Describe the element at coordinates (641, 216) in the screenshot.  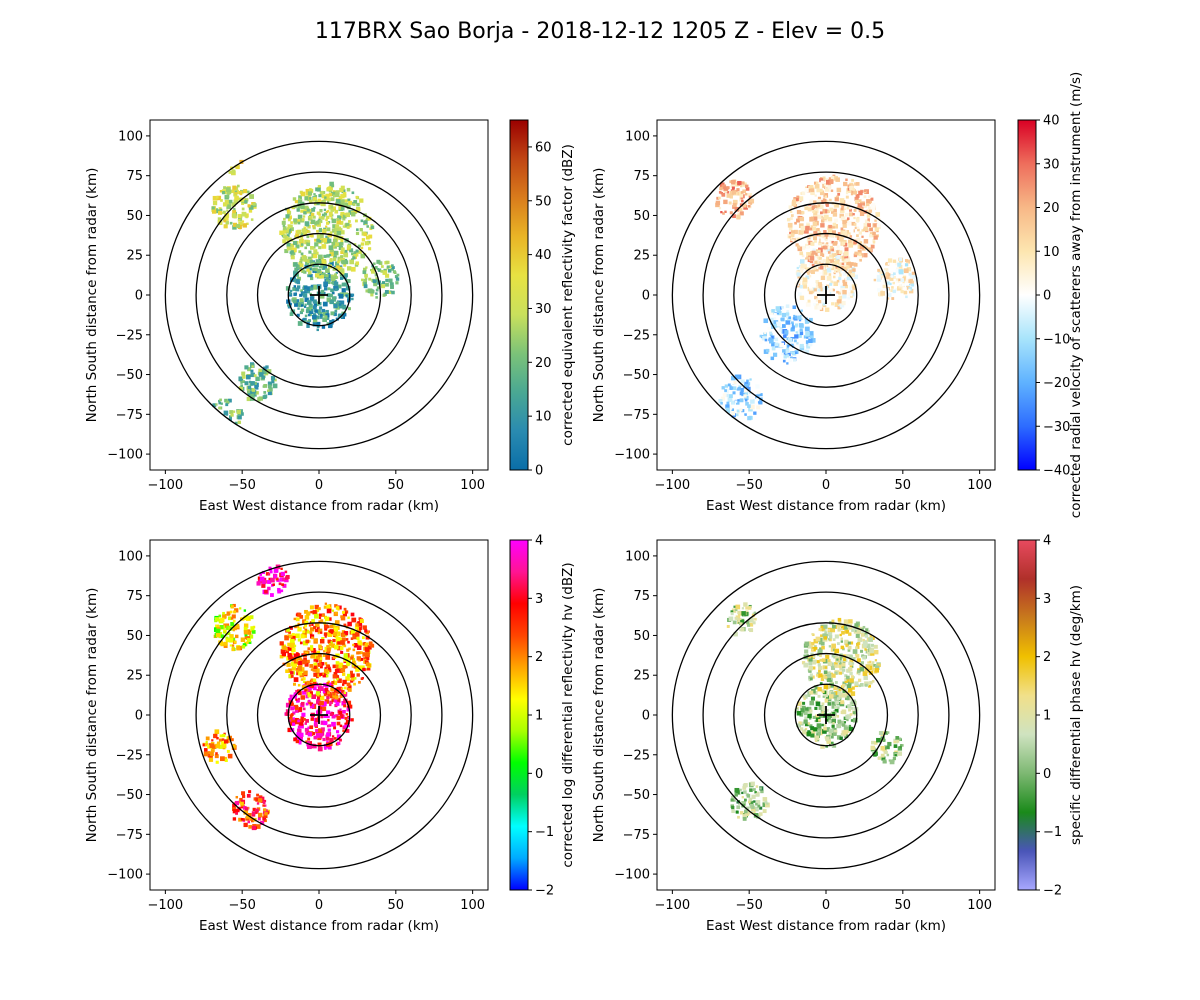
I see `y-tick-label: 50` at that location.